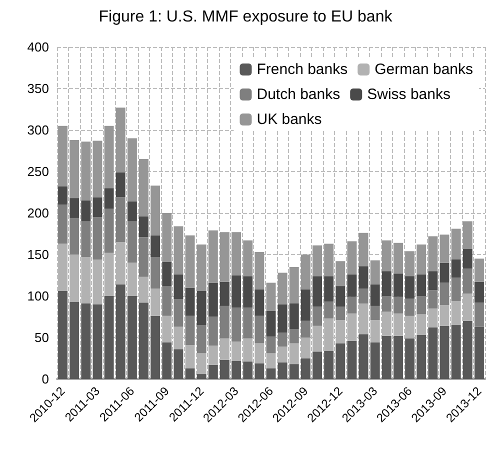 The image size is (491, 475). What do you see at coordinates (38, 47) in the screenshot?
I see `y-tick-label: 400` at bounding box center [38, 47].